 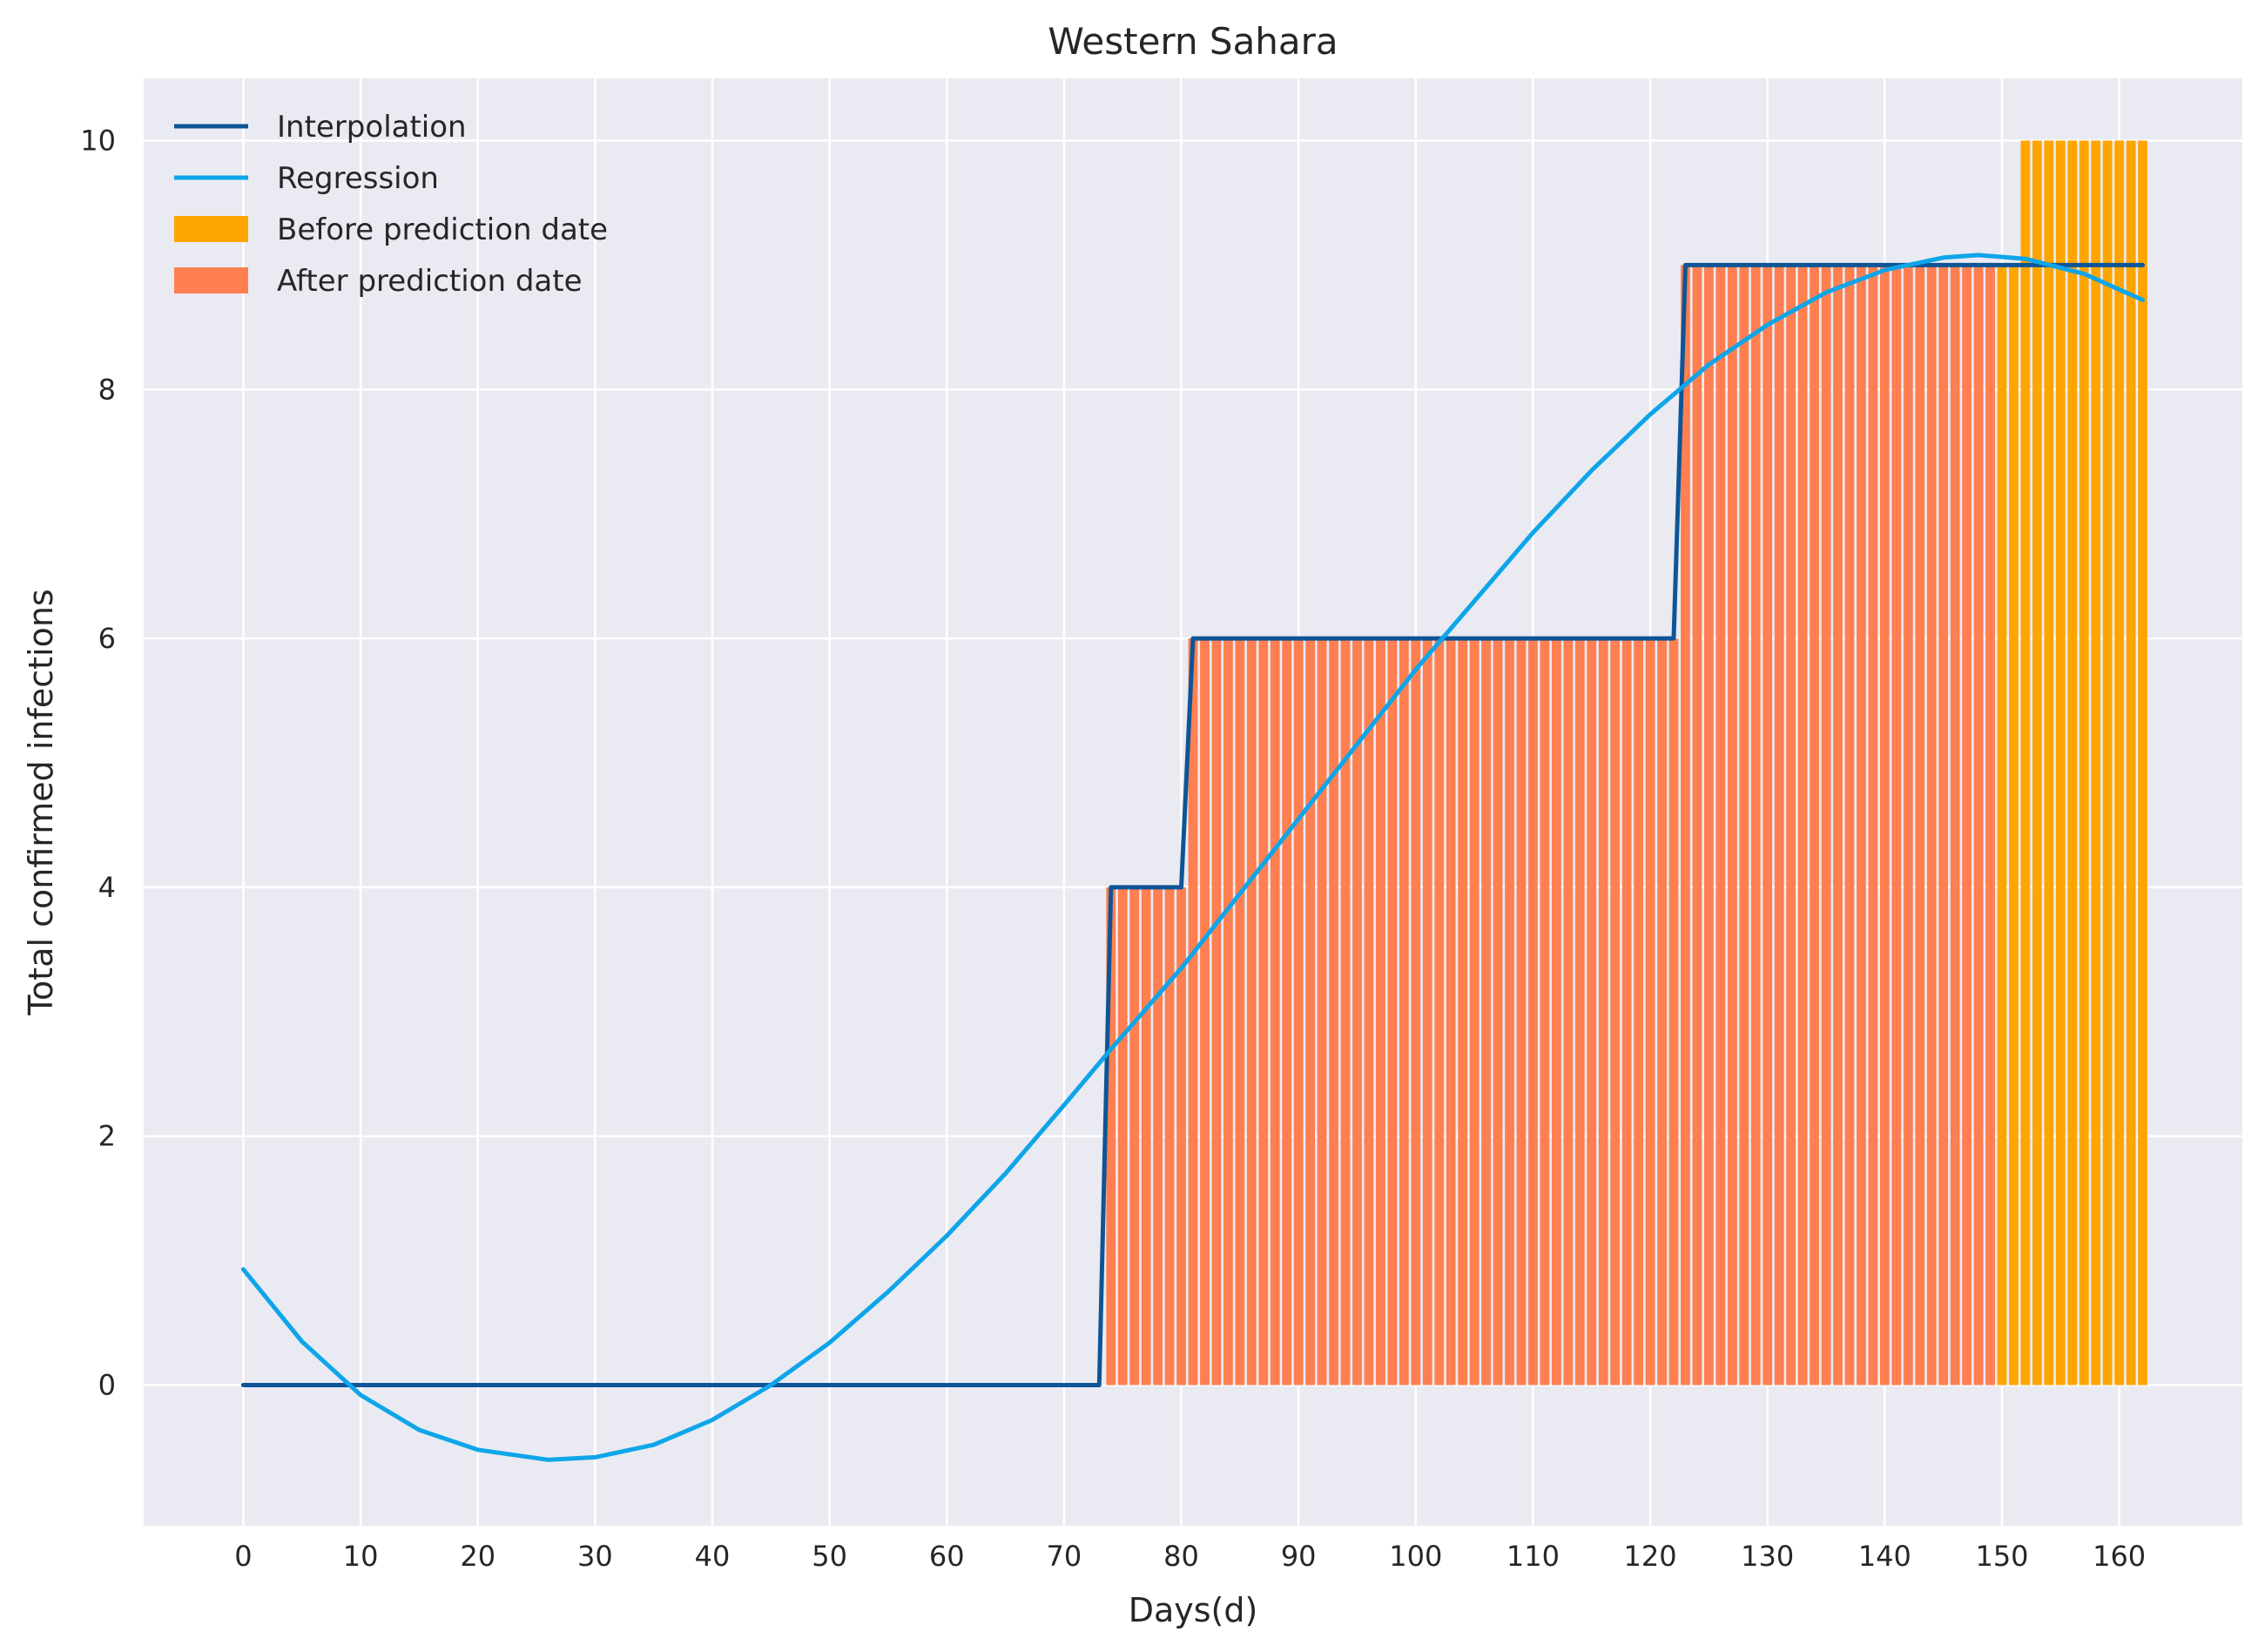 I want to click on x-tick-label: 130, so click(x=1767, y=1556).